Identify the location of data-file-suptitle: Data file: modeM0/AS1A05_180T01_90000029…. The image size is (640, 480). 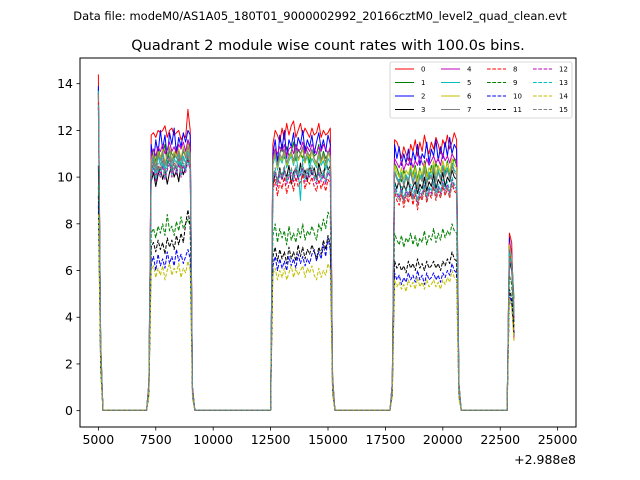
(320, 16).